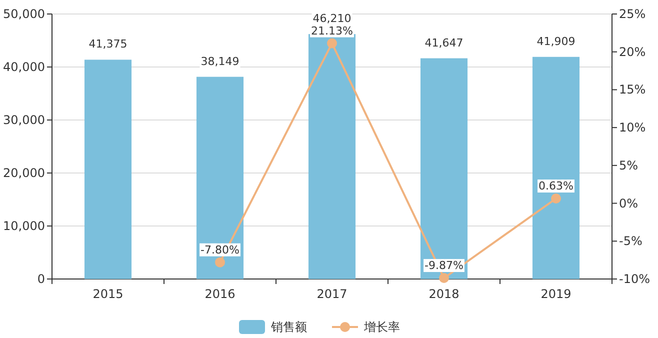  What do you see at coordinates (628, 203) in the screenshot?
I see `y2-tick-label: 0%` at bounding box center [628, 203].